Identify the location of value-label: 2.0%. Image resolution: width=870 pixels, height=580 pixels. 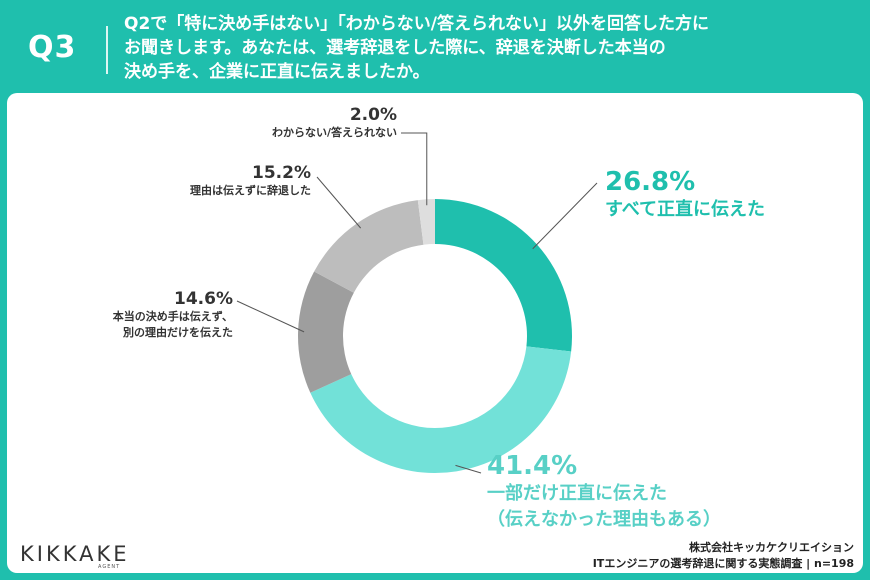
(373, 115).